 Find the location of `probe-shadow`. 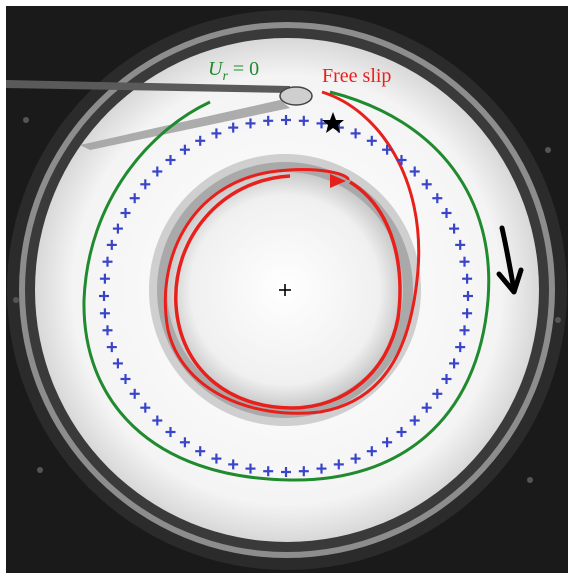

probe-shadow is located at coordinates (185, 125).